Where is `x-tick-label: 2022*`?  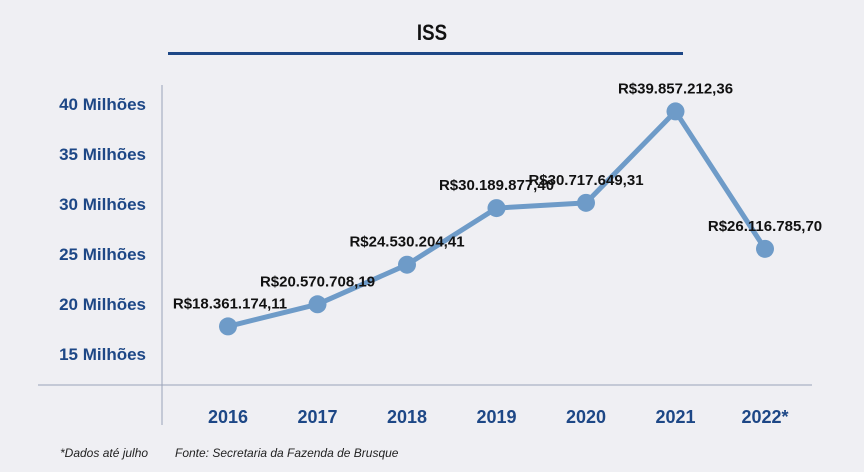
x-tick-label: 2022* is located at coordinates (764, 417).